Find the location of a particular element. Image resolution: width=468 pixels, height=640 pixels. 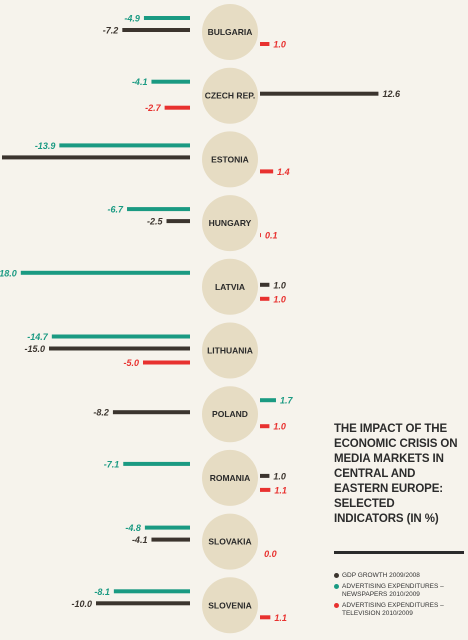

bar-television-lithuania is located at coordinates (166, 362).